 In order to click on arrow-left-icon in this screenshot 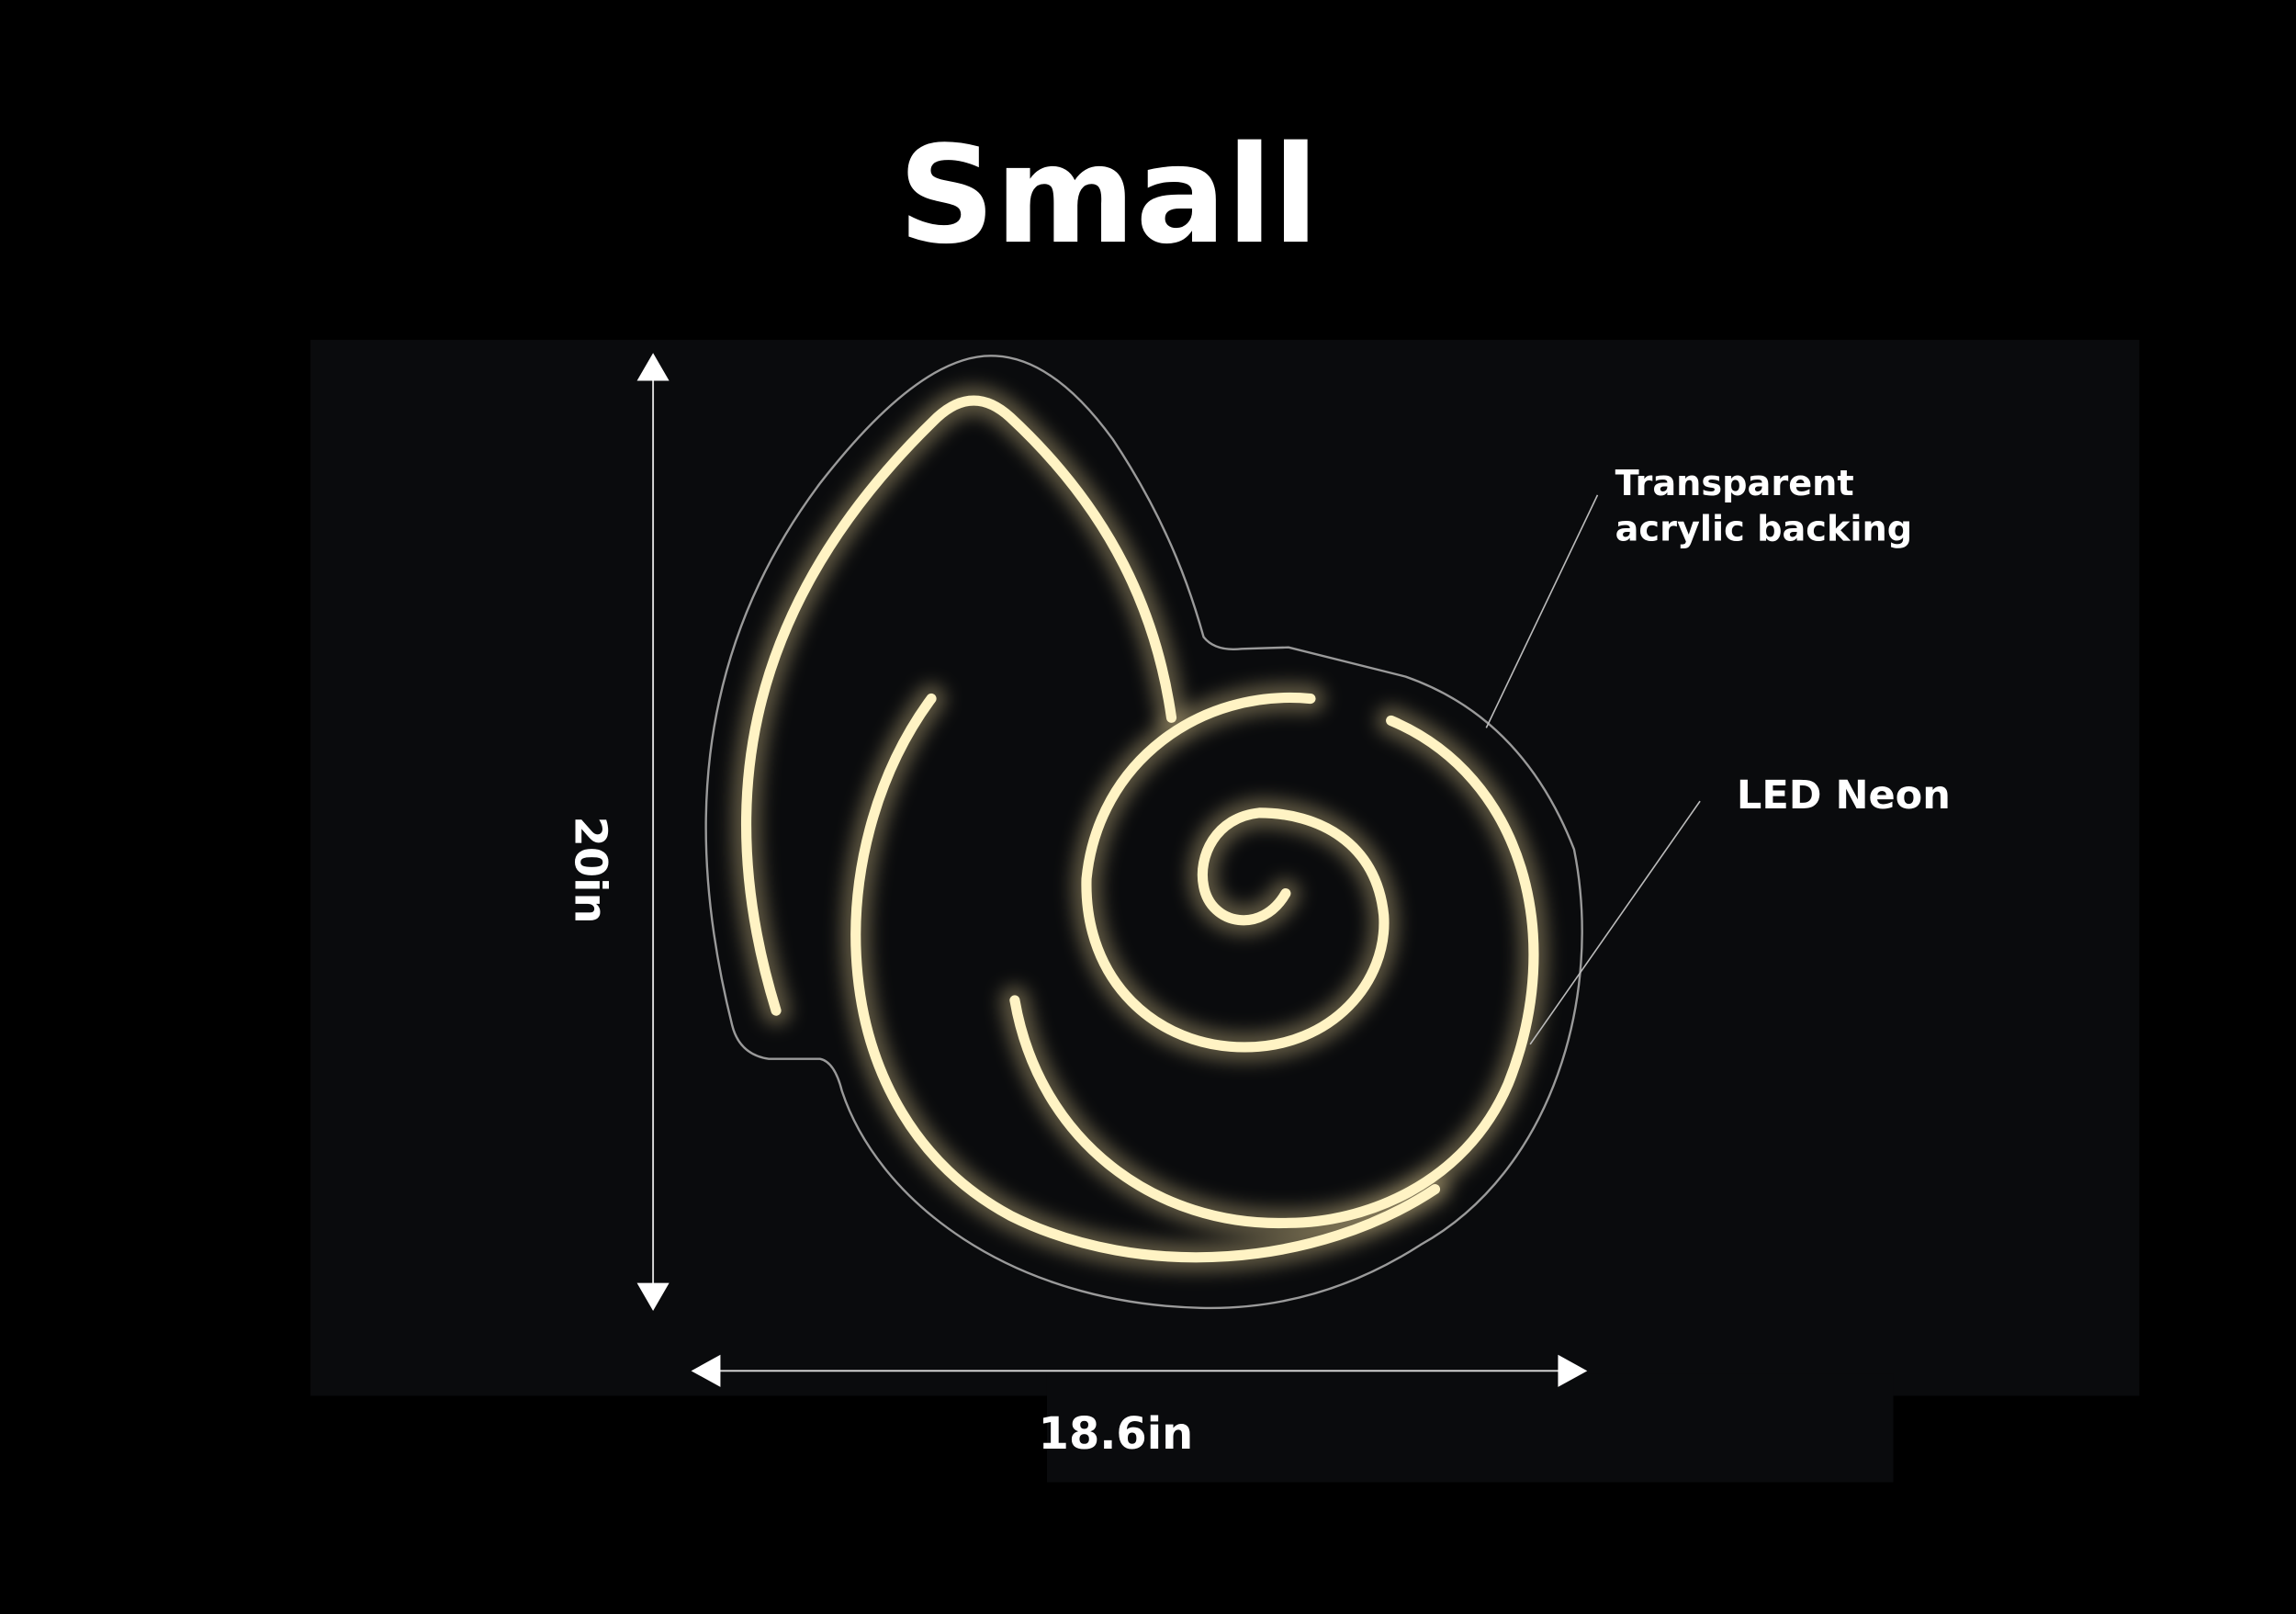, I will do `click(706, 1370)`.